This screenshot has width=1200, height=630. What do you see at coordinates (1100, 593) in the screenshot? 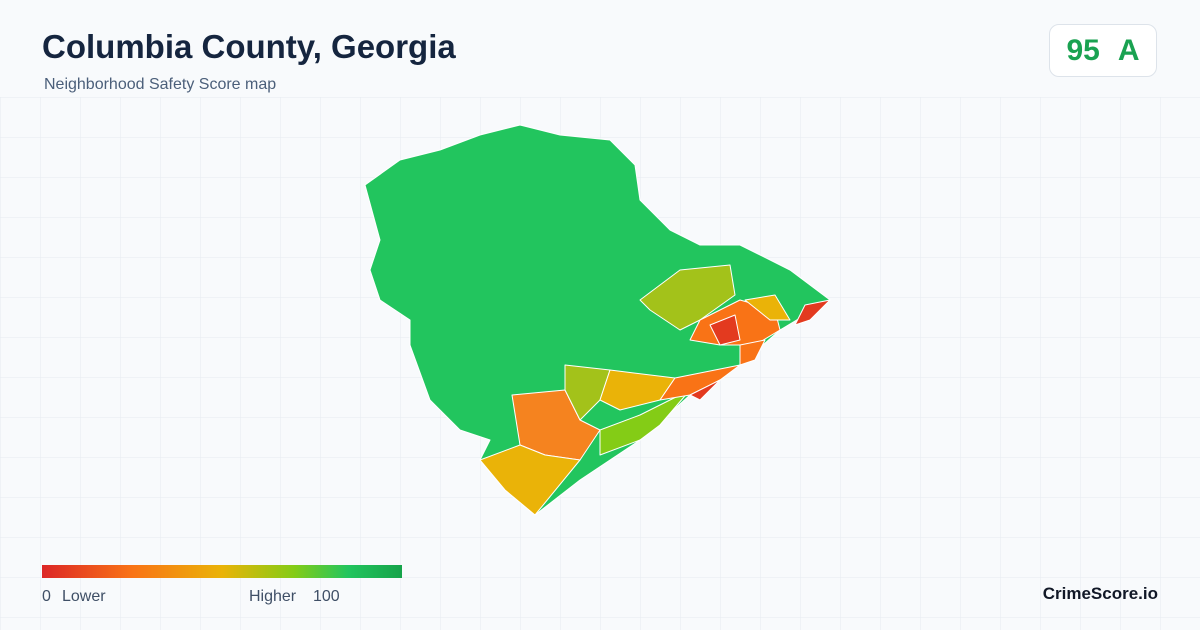
I see `brand: CrimeScore.io` at bounding box center [1100, 593].